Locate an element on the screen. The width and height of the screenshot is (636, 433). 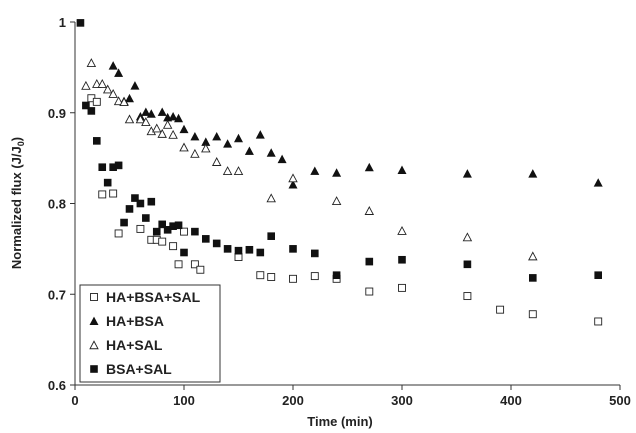
y-tick-label: 0.7 is located at coordinates (57, 294).